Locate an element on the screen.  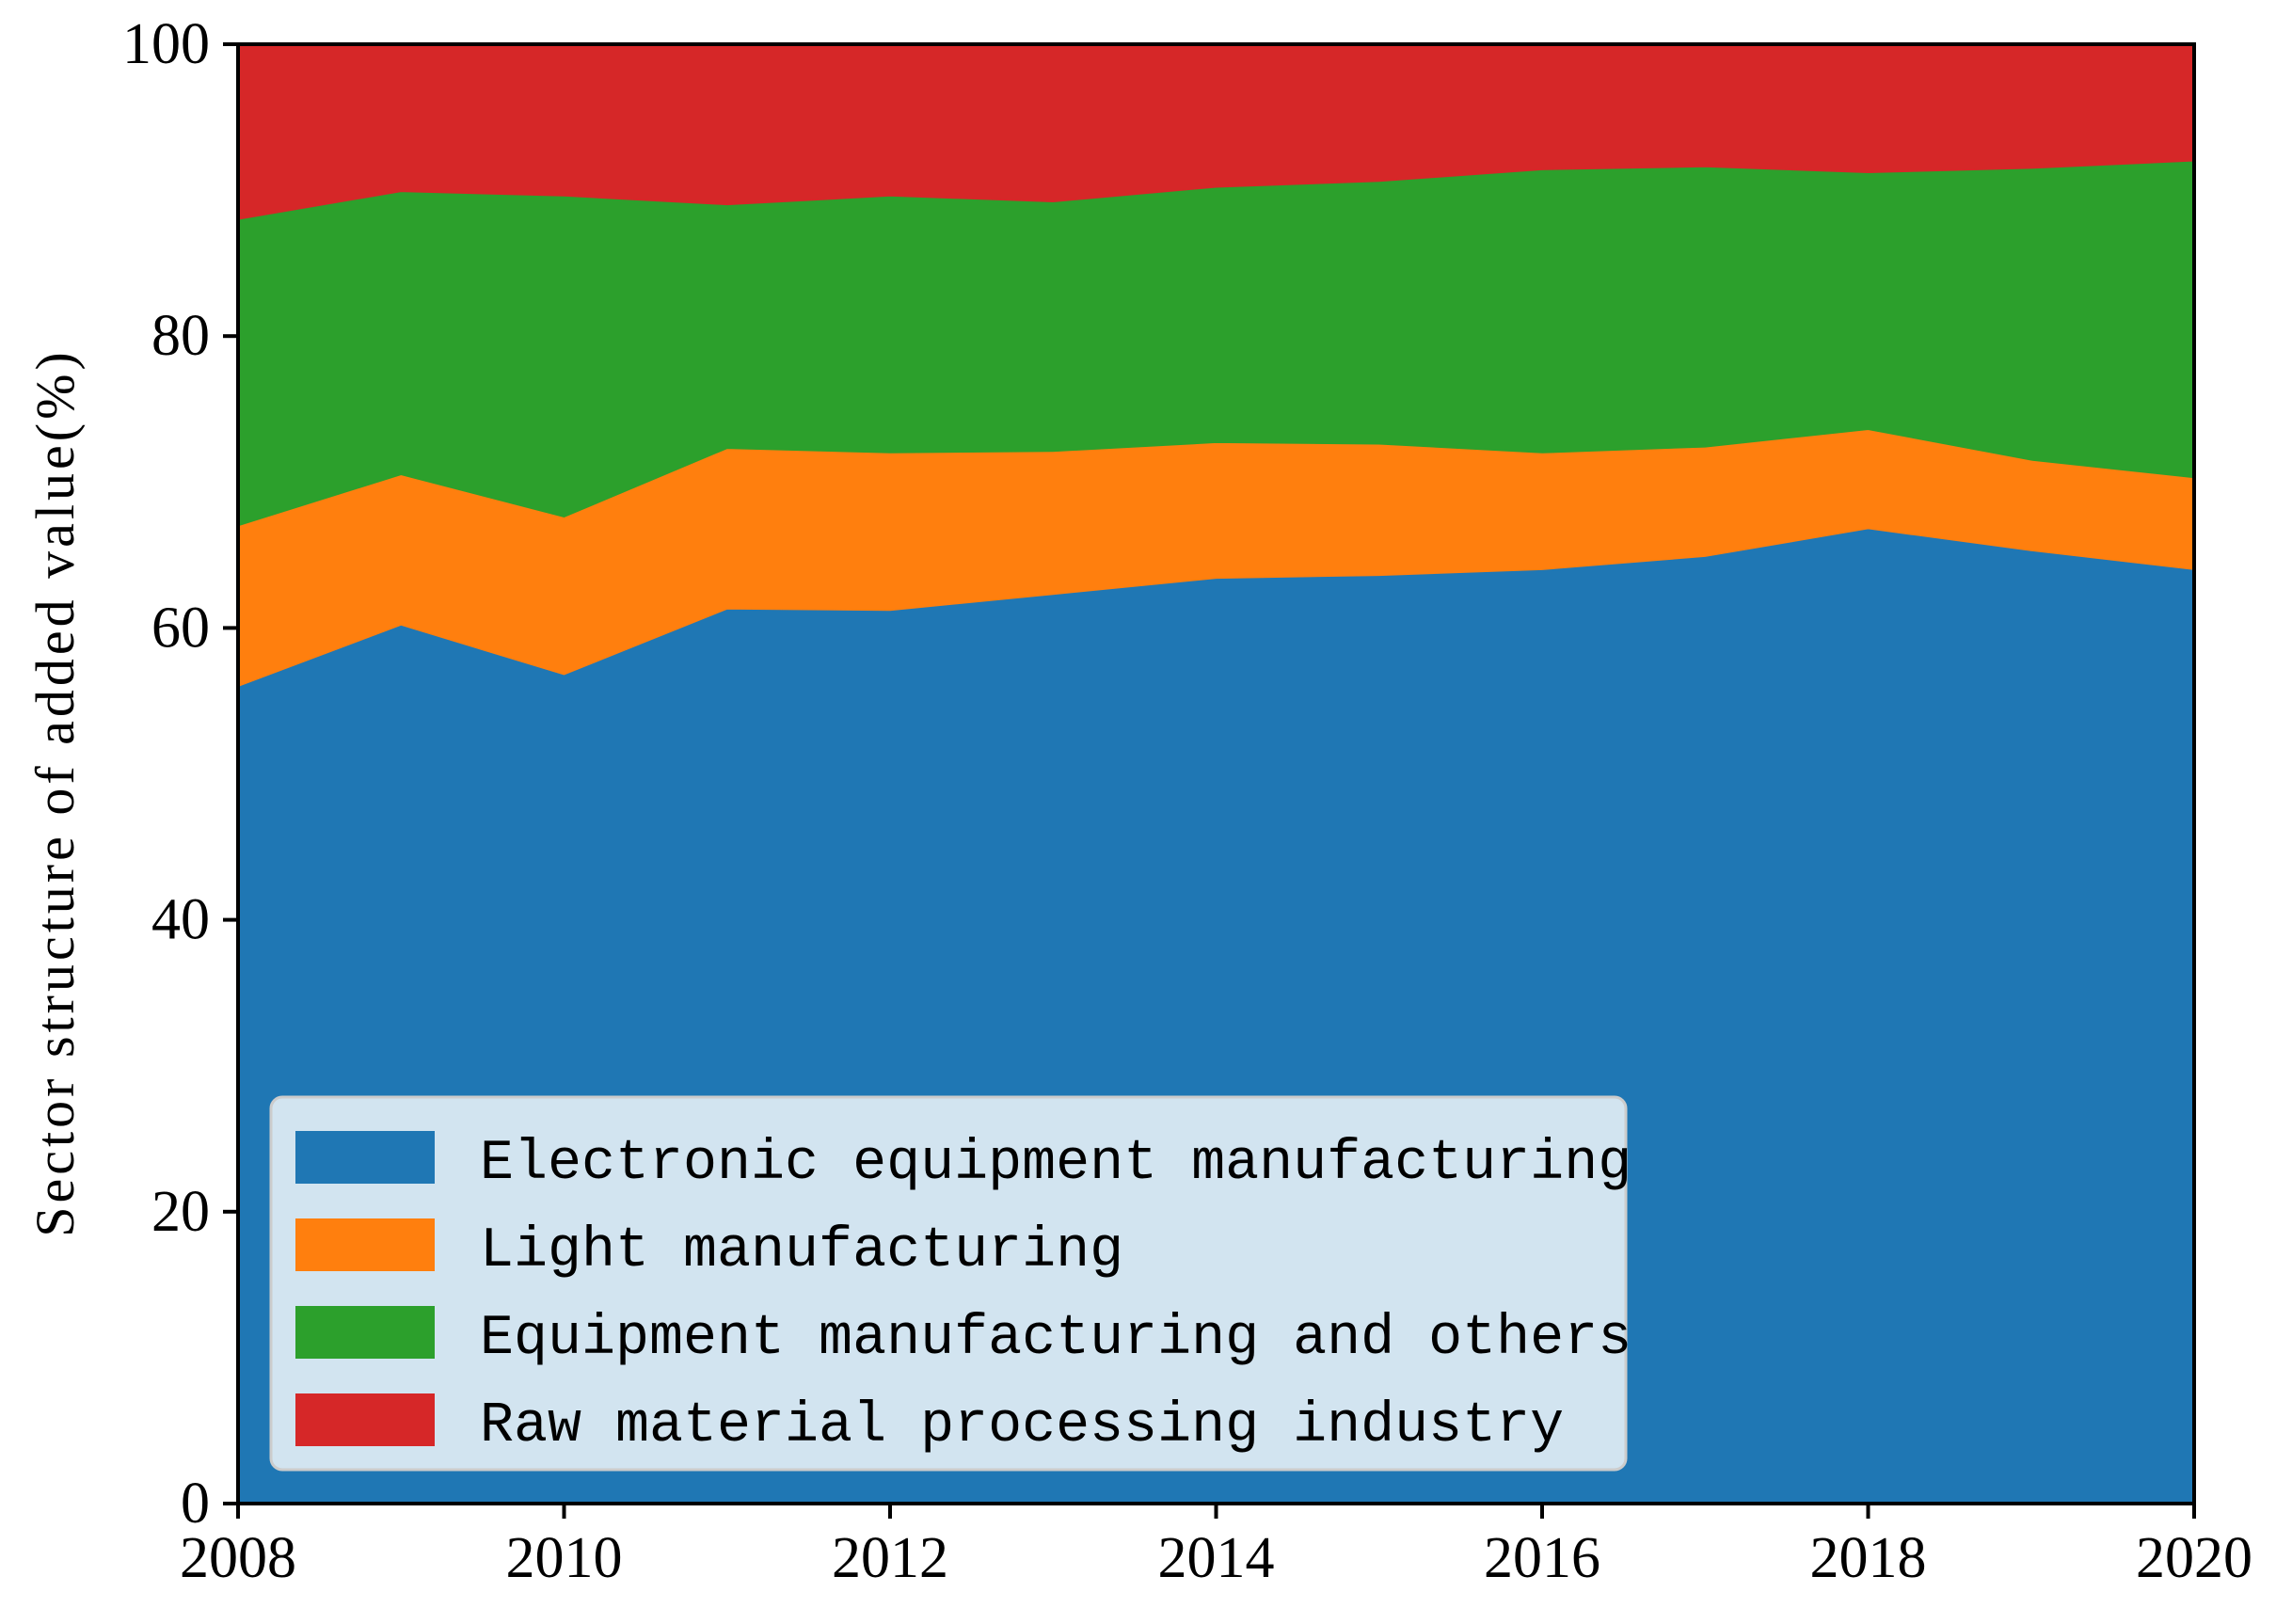
x-tick-label-2014: 2014 is located at coordinates (1216, 1558).